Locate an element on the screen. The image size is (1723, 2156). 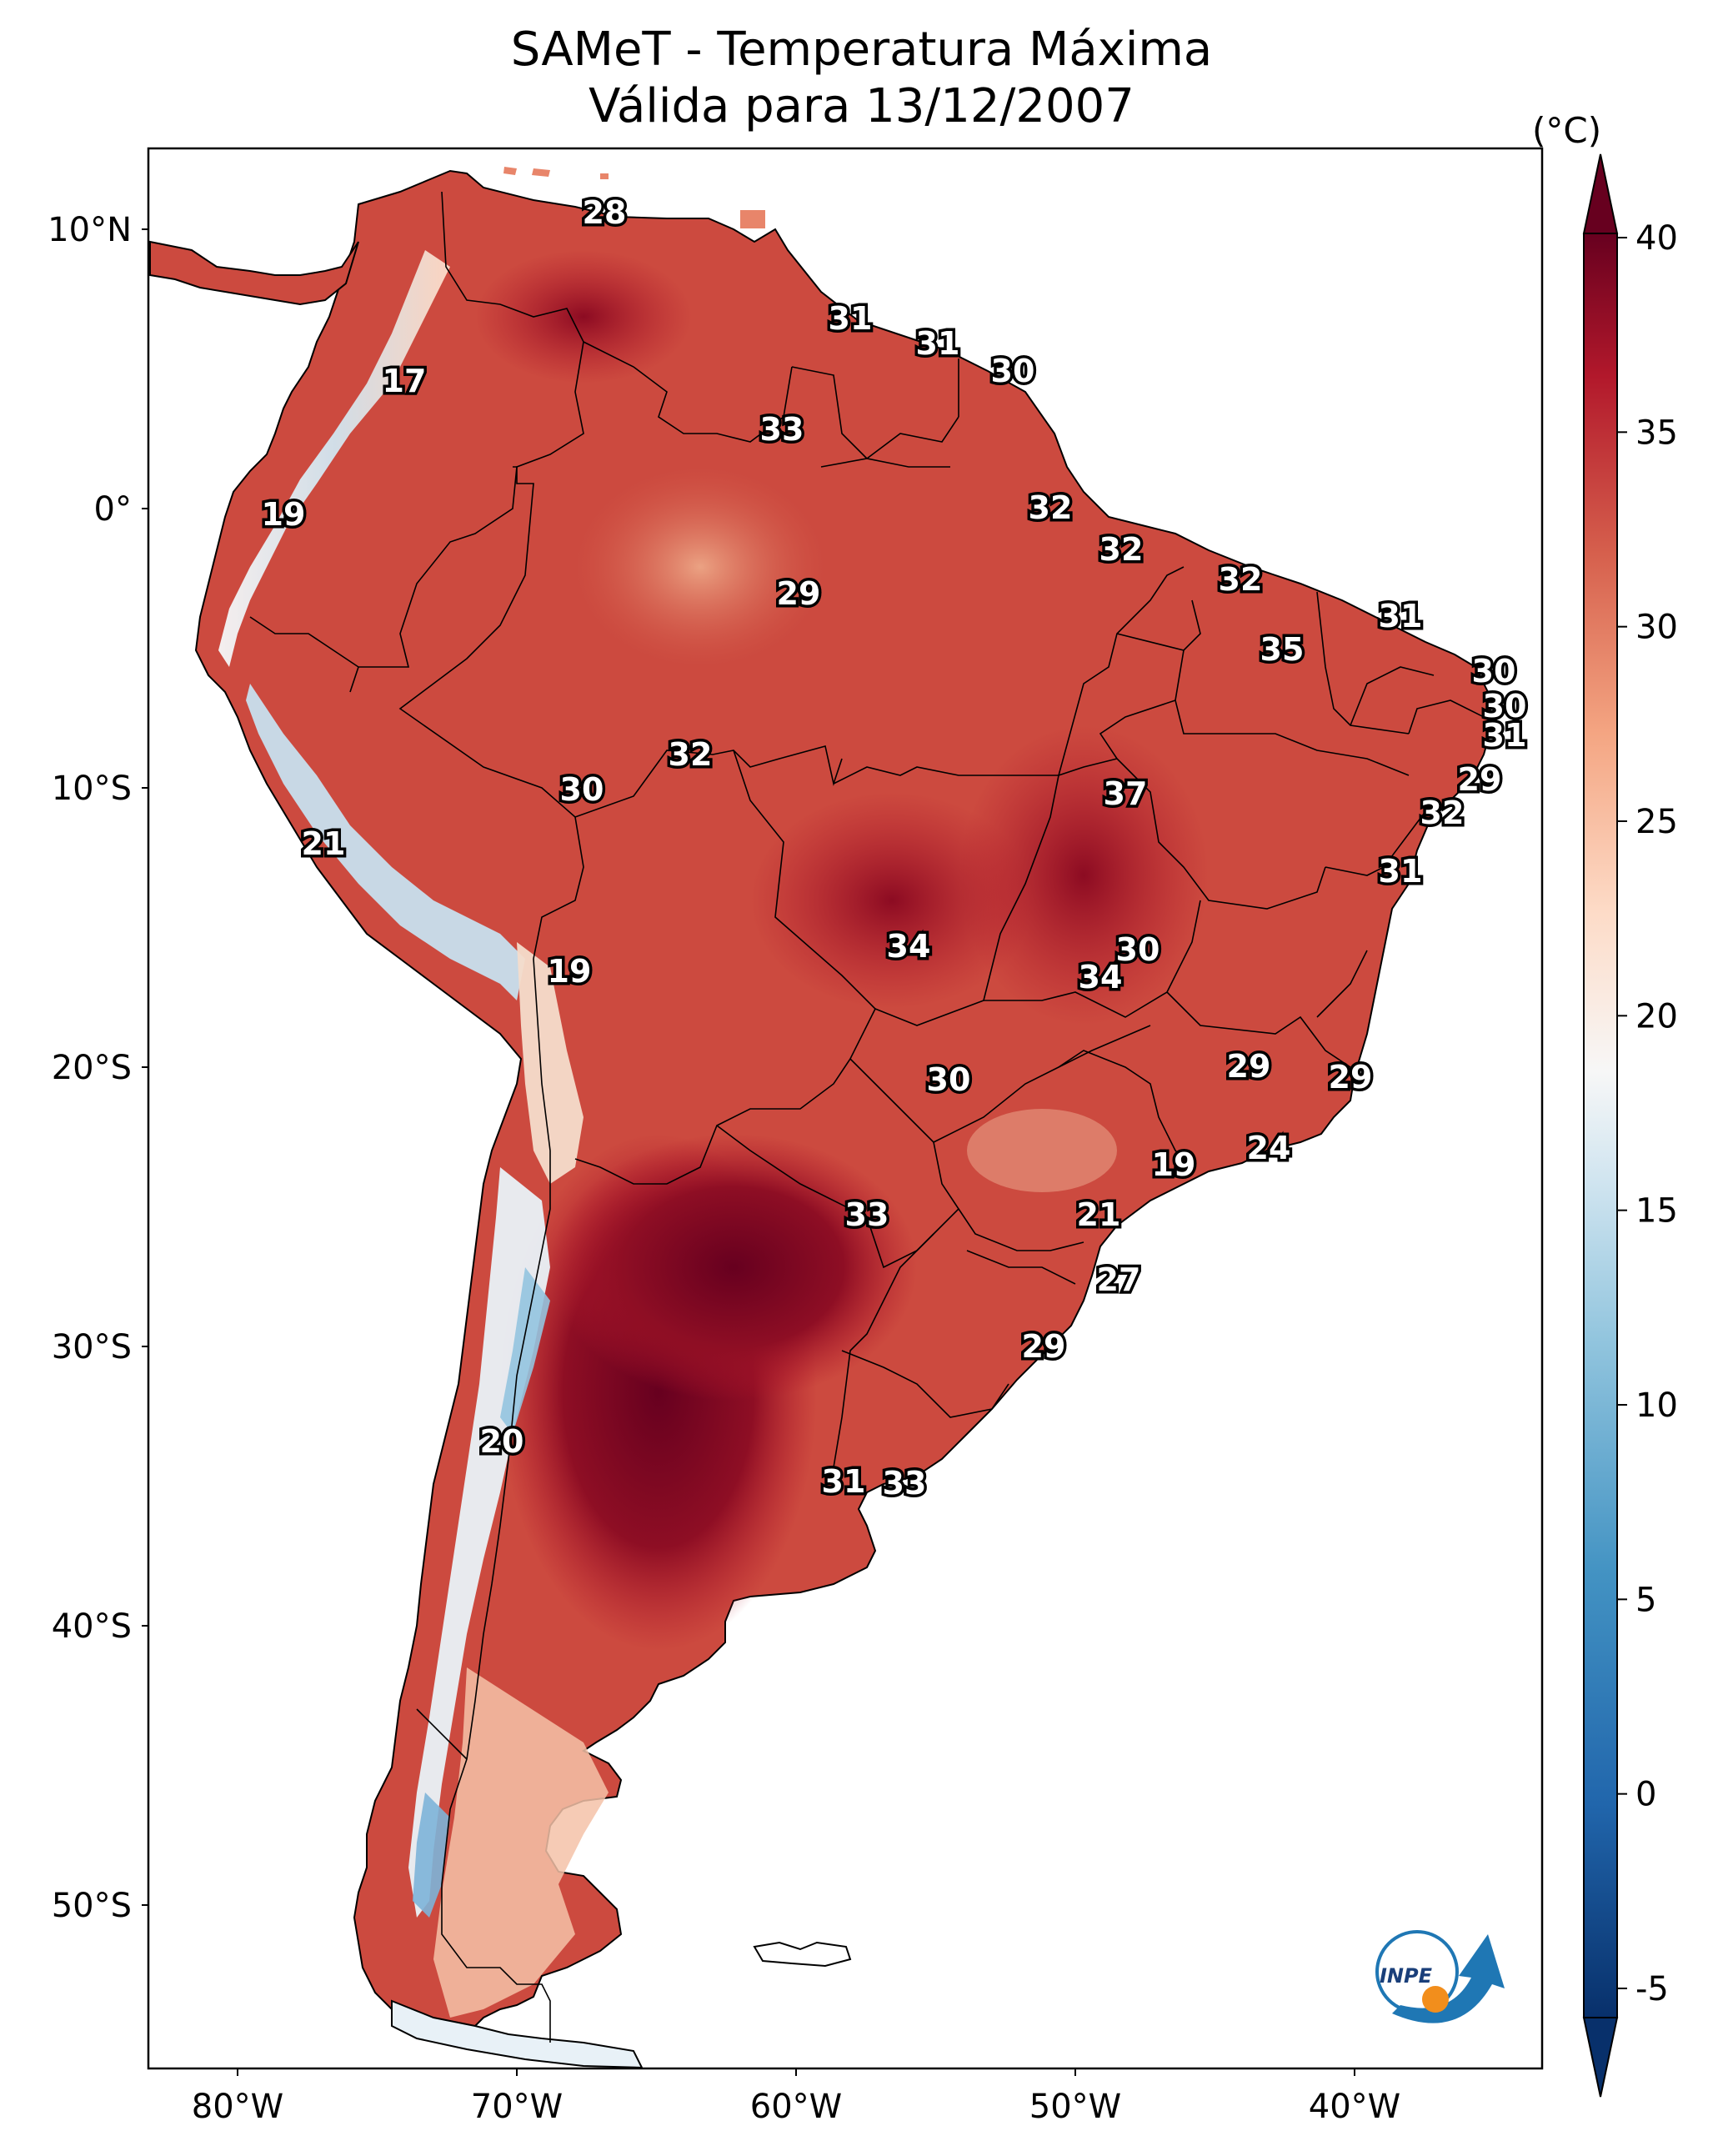
colorbar-tick-label: 10 is located at coordinates (1657, 1405).